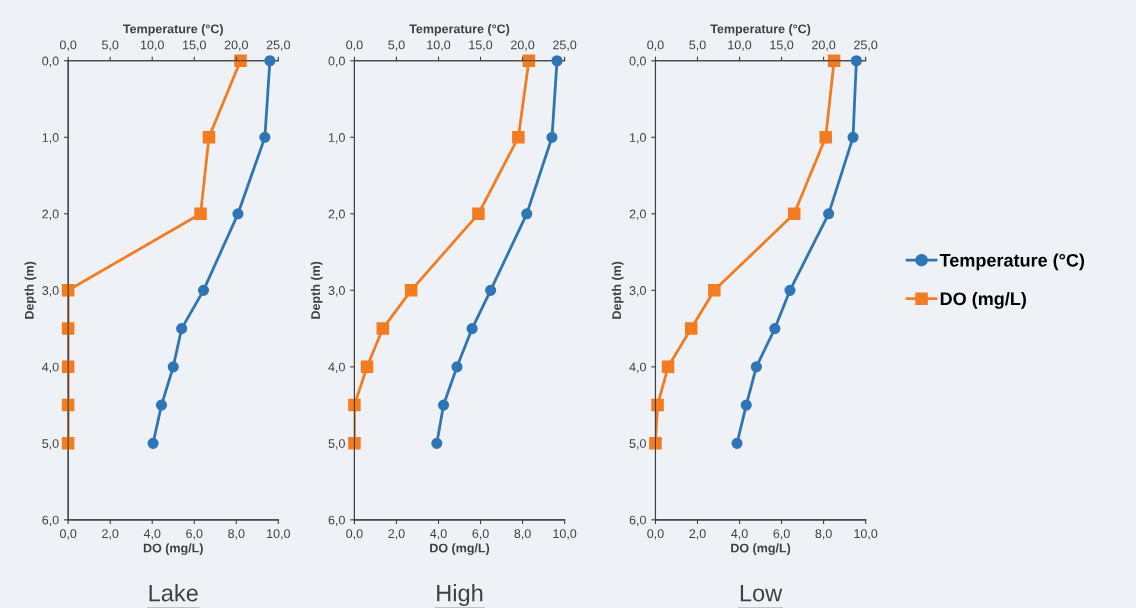 This screenshot has height=608, width=1136. I want to click on text: Lake, so click(173, 593).